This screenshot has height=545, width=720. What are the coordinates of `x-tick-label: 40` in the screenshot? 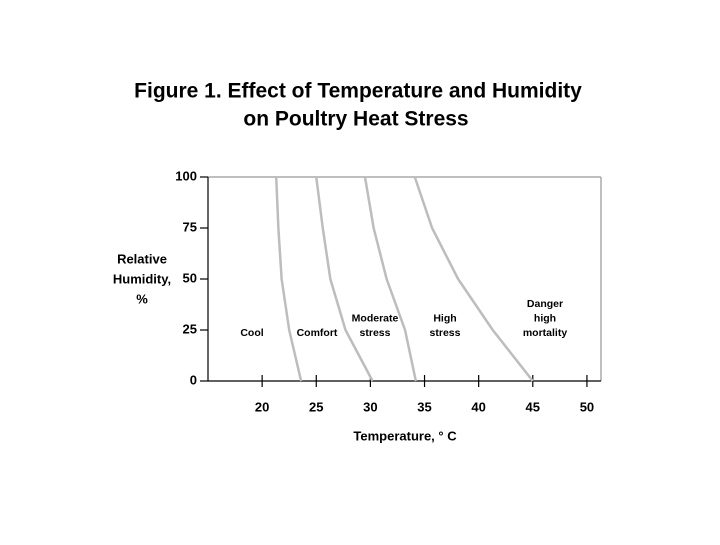 It's located at (478, 406).